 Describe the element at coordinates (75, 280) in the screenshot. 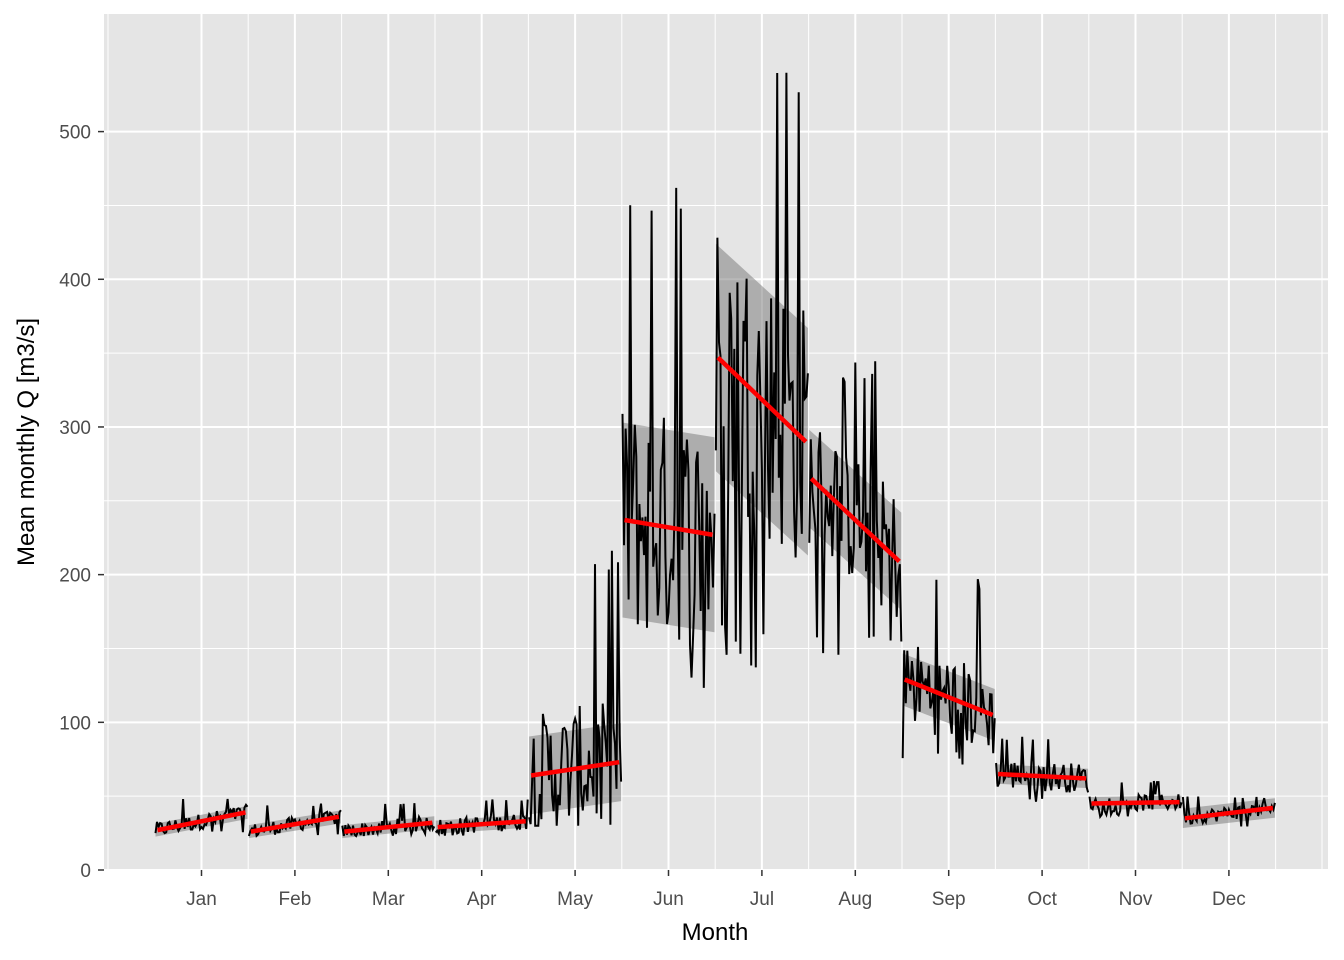

I see `y-tick-label: 400` at that location.